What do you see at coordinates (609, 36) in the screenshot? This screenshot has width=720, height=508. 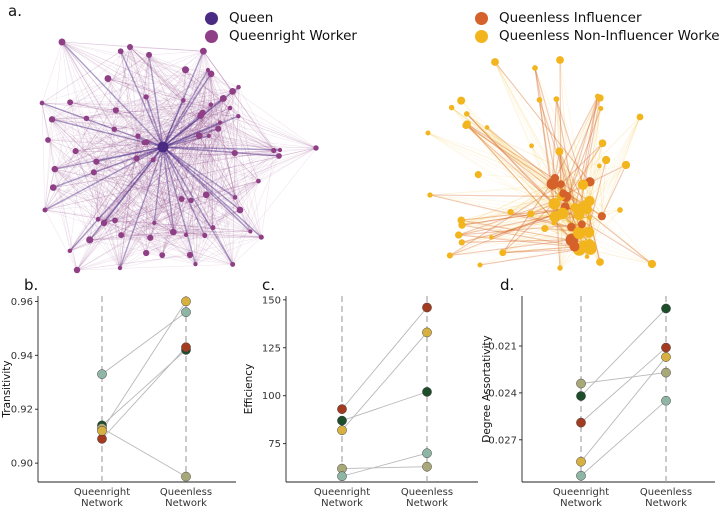 I see `legend-label-queenless-non-influencer: Queenless Non-Influencer Worker` at bounding box center [609, 36].